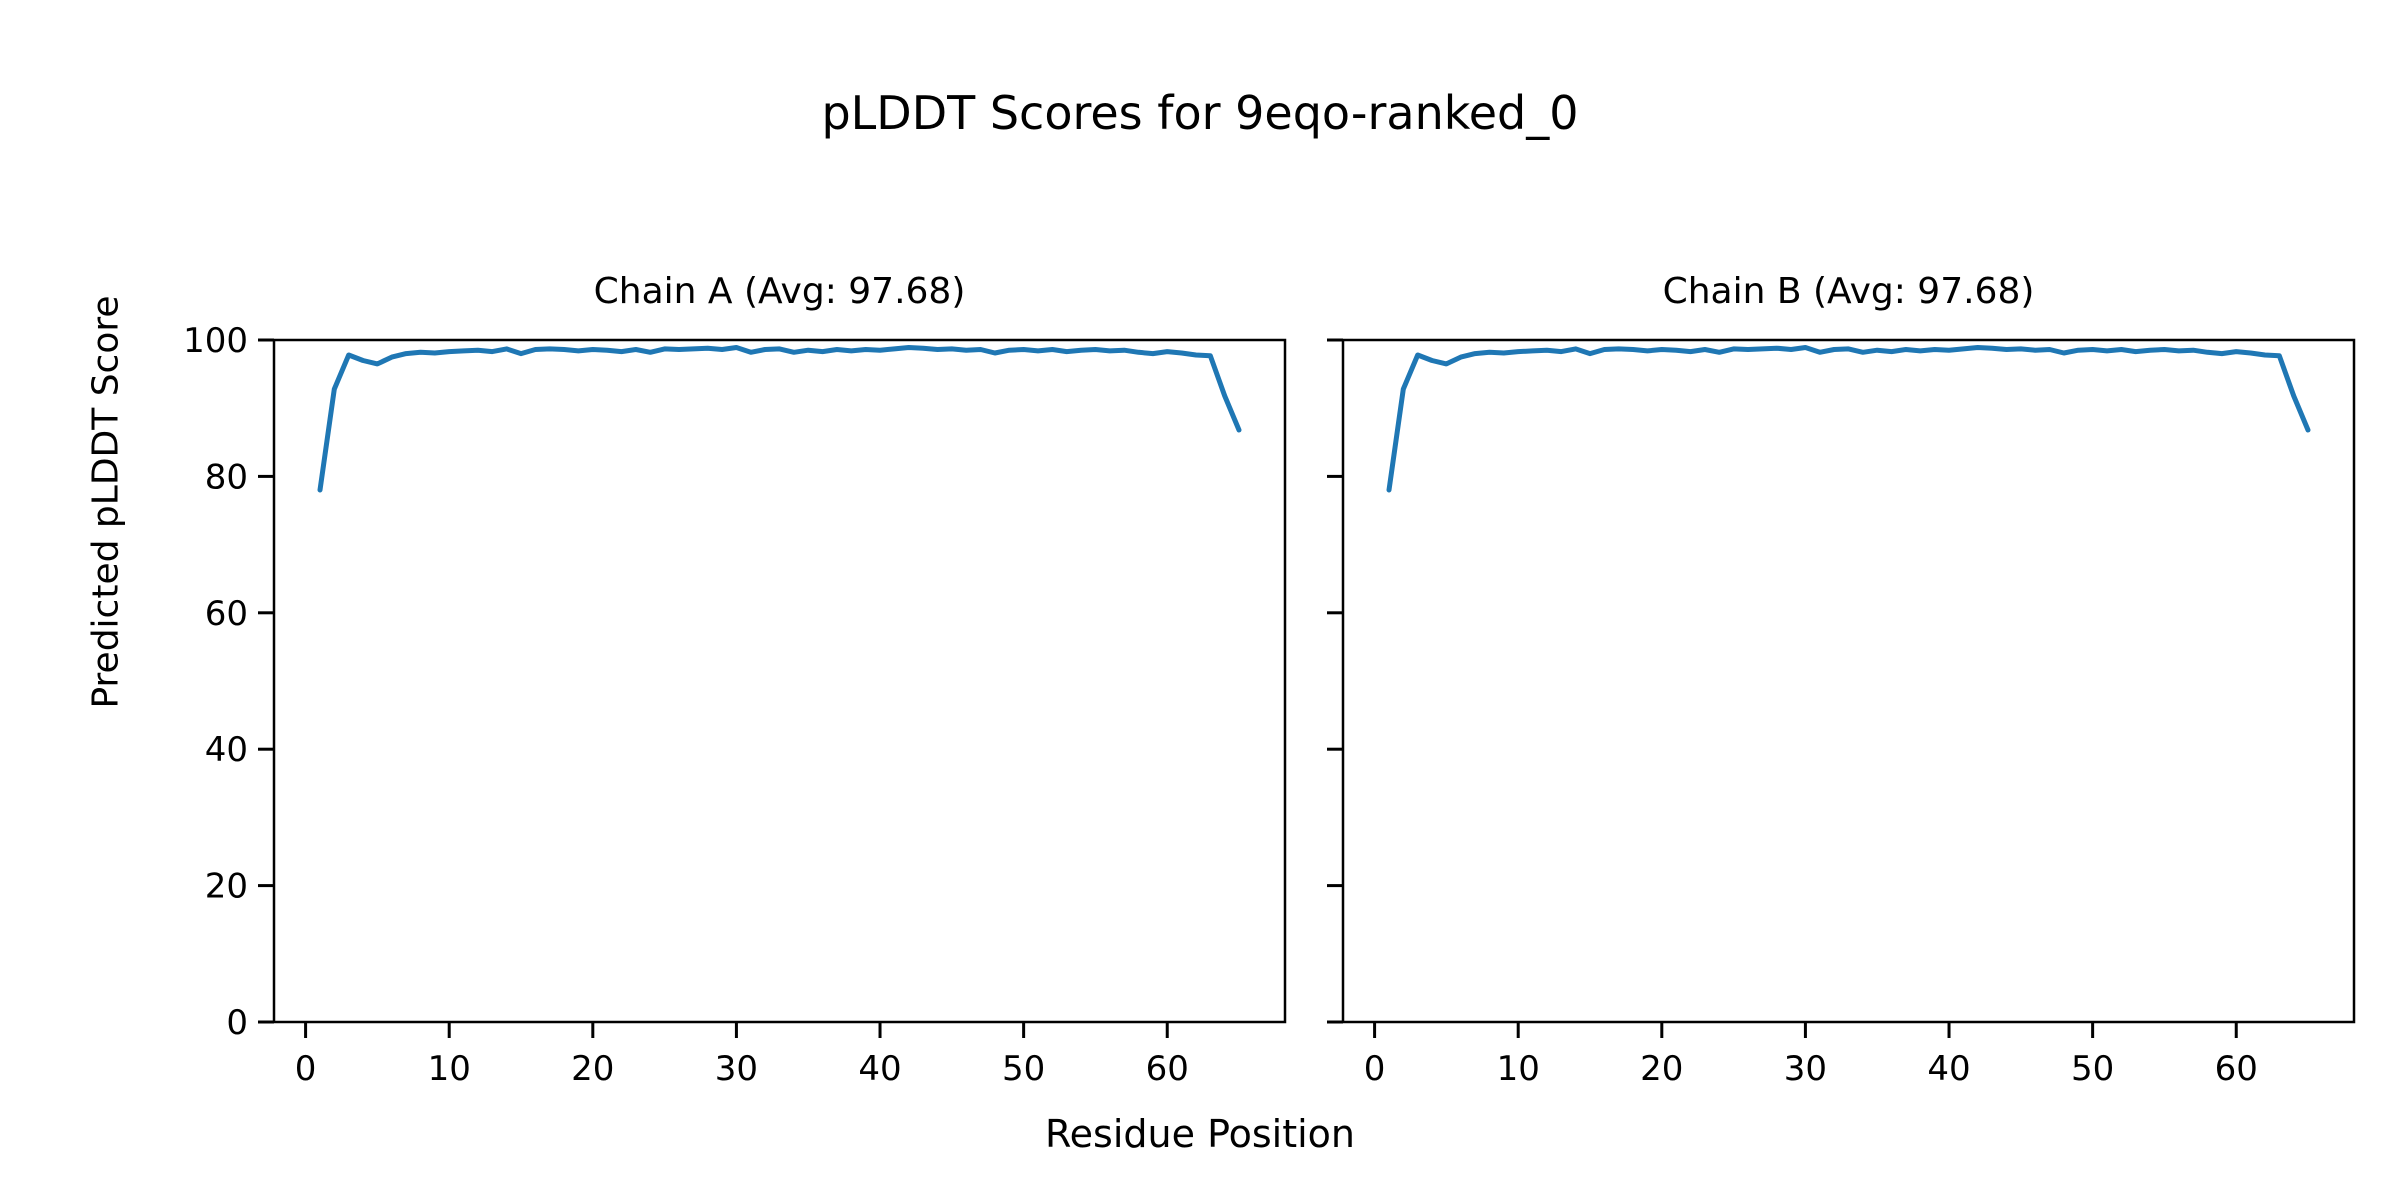 The height and width of the screenshot is (1200, 2400). Describe the element at coordinates (1200, 113) in the screenshot. I see `figure-title: pLDDT Scores for 9eqo-ranked_0` at that location.